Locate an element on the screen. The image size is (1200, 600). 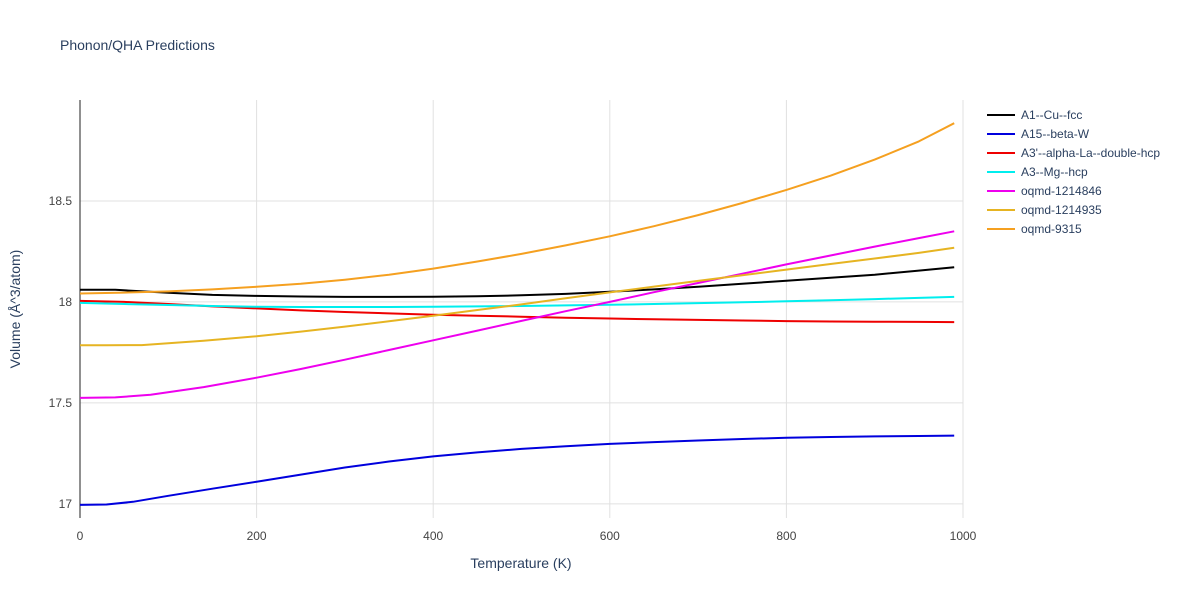
legend-item-4: oqmd-1214846 is located at coordinates (1044, 191).